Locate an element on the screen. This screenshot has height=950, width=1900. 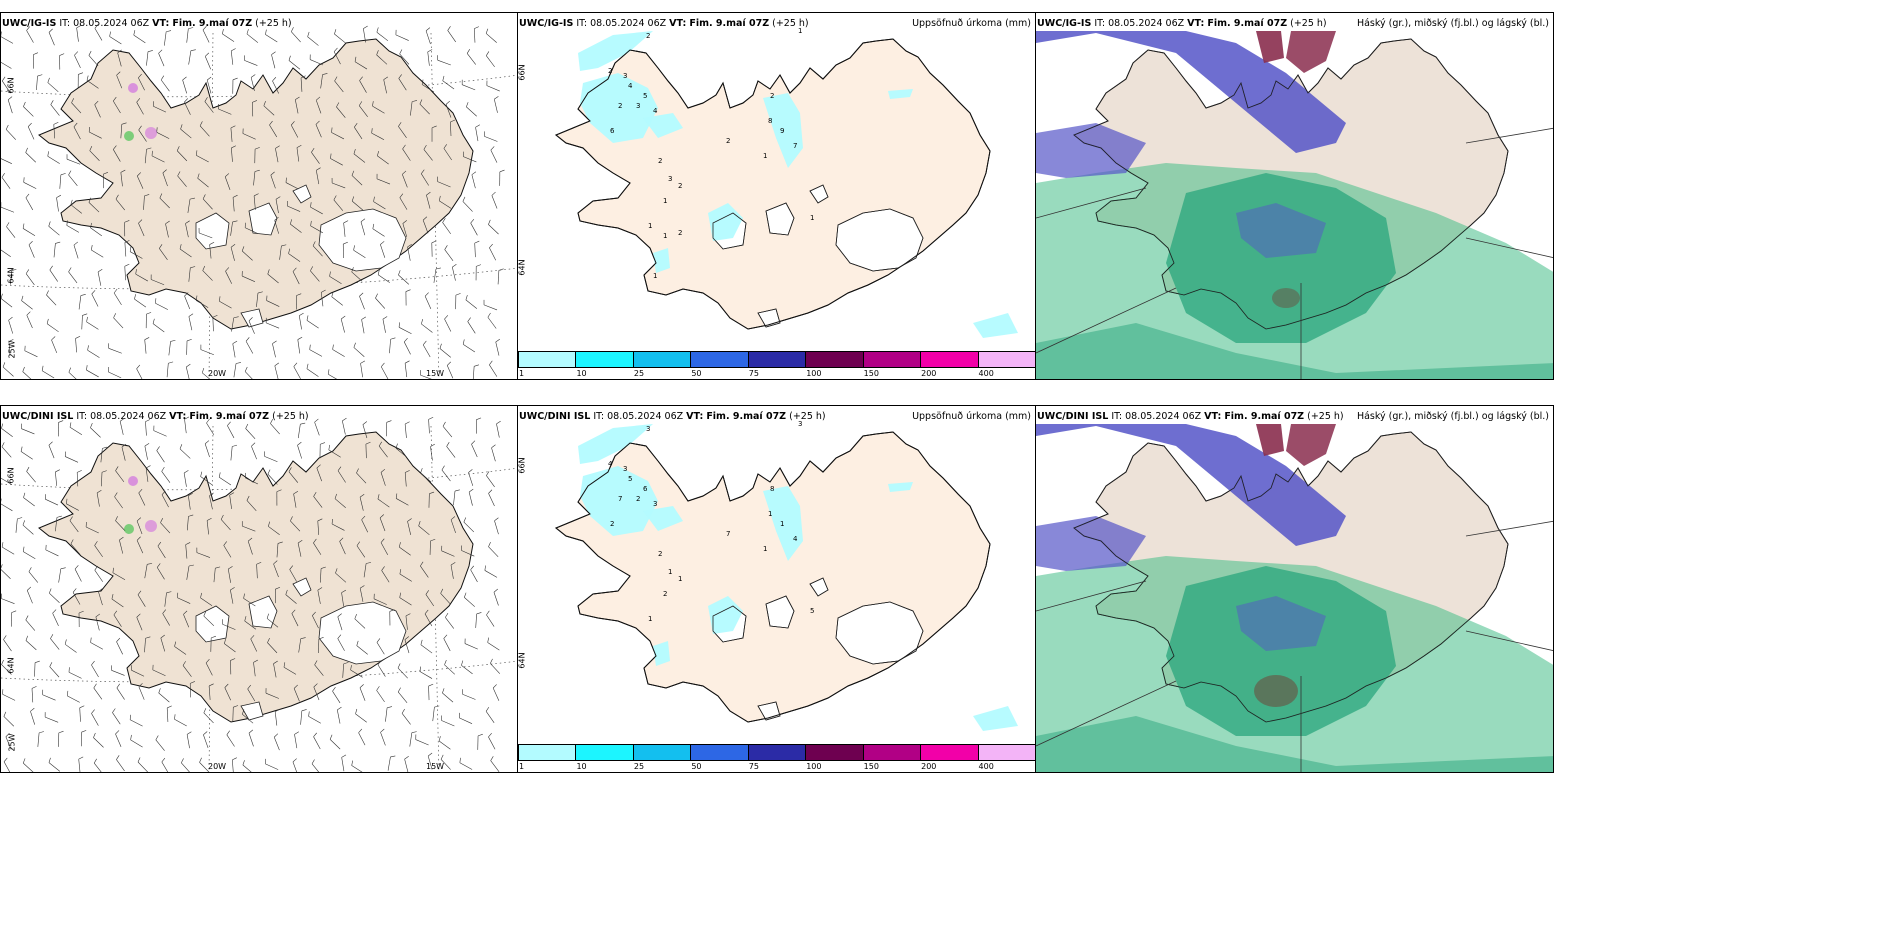
precip-marker is located at coordinates (133, 481).